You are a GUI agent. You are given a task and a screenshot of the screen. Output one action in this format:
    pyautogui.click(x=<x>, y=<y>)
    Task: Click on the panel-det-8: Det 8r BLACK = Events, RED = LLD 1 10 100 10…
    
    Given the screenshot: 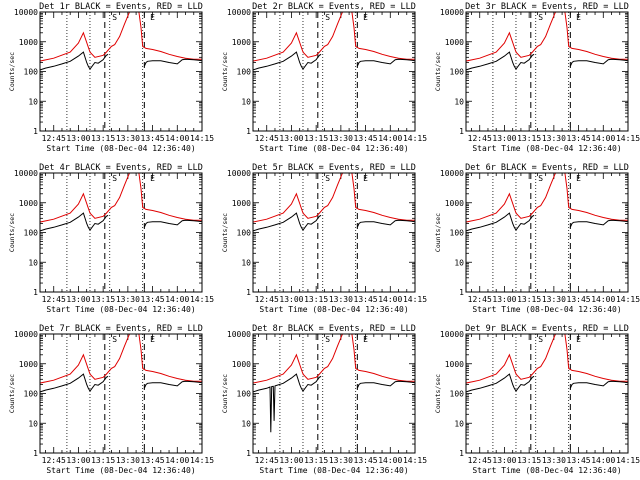 What is the action you would take?
    pyautogui.click(x=324, y=399)
    